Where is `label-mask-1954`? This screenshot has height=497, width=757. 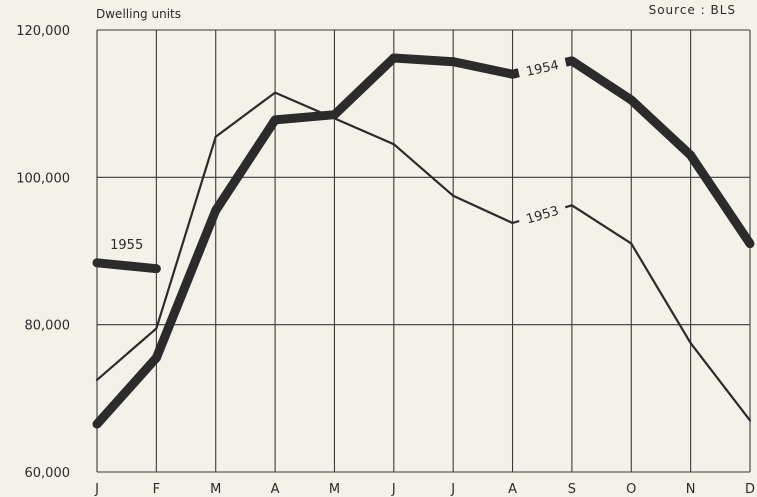
label-mask-1954 is located at coordinates (542, 67).